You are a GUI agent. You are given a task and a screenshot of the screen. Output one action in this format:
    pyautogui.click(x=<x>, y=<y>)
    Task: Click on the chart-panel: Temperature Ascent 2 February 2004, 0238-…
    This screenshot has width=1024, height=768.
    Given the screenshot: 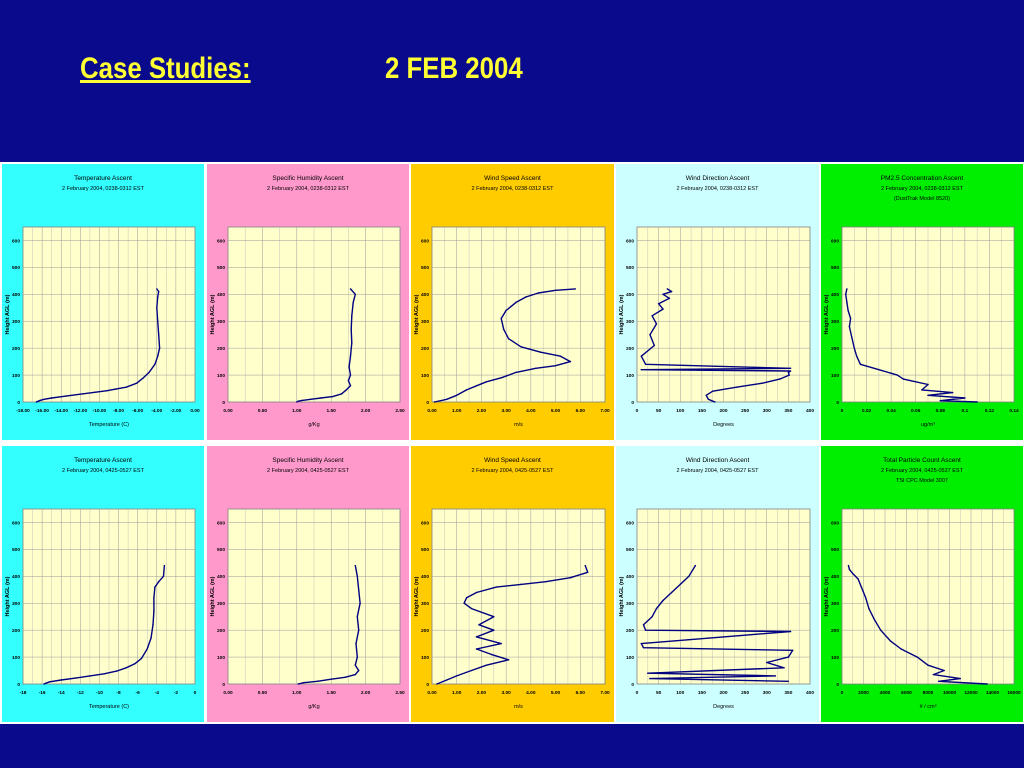 What is the action you would take?
    pyautogui.click(x=103, y=302)
    